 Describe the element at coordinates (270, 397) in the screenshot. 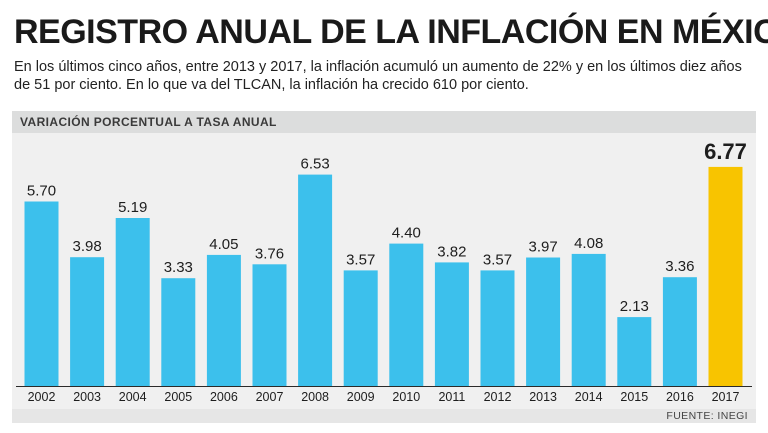

I see `x-tick-label-2007: 2007` at that location.